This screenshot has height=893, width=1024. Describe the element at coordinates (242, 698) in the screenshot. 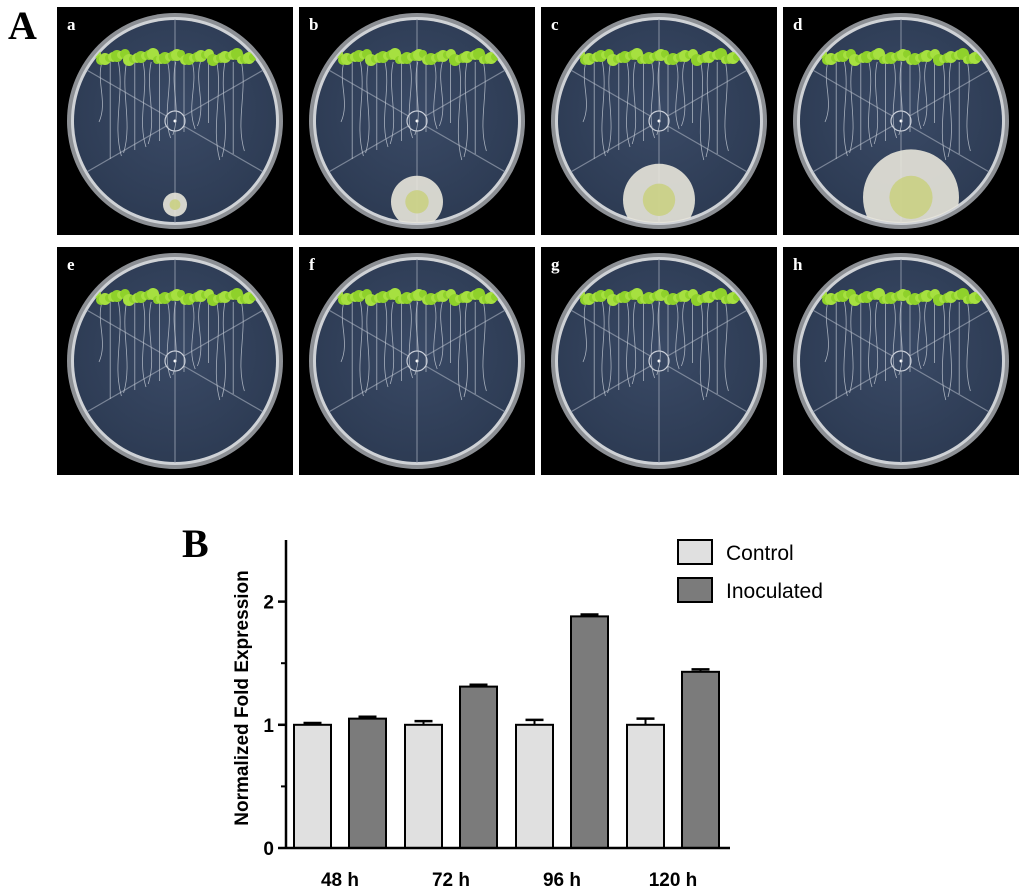

I see `y-axis-label: Normalized Fold Expression` at that location.